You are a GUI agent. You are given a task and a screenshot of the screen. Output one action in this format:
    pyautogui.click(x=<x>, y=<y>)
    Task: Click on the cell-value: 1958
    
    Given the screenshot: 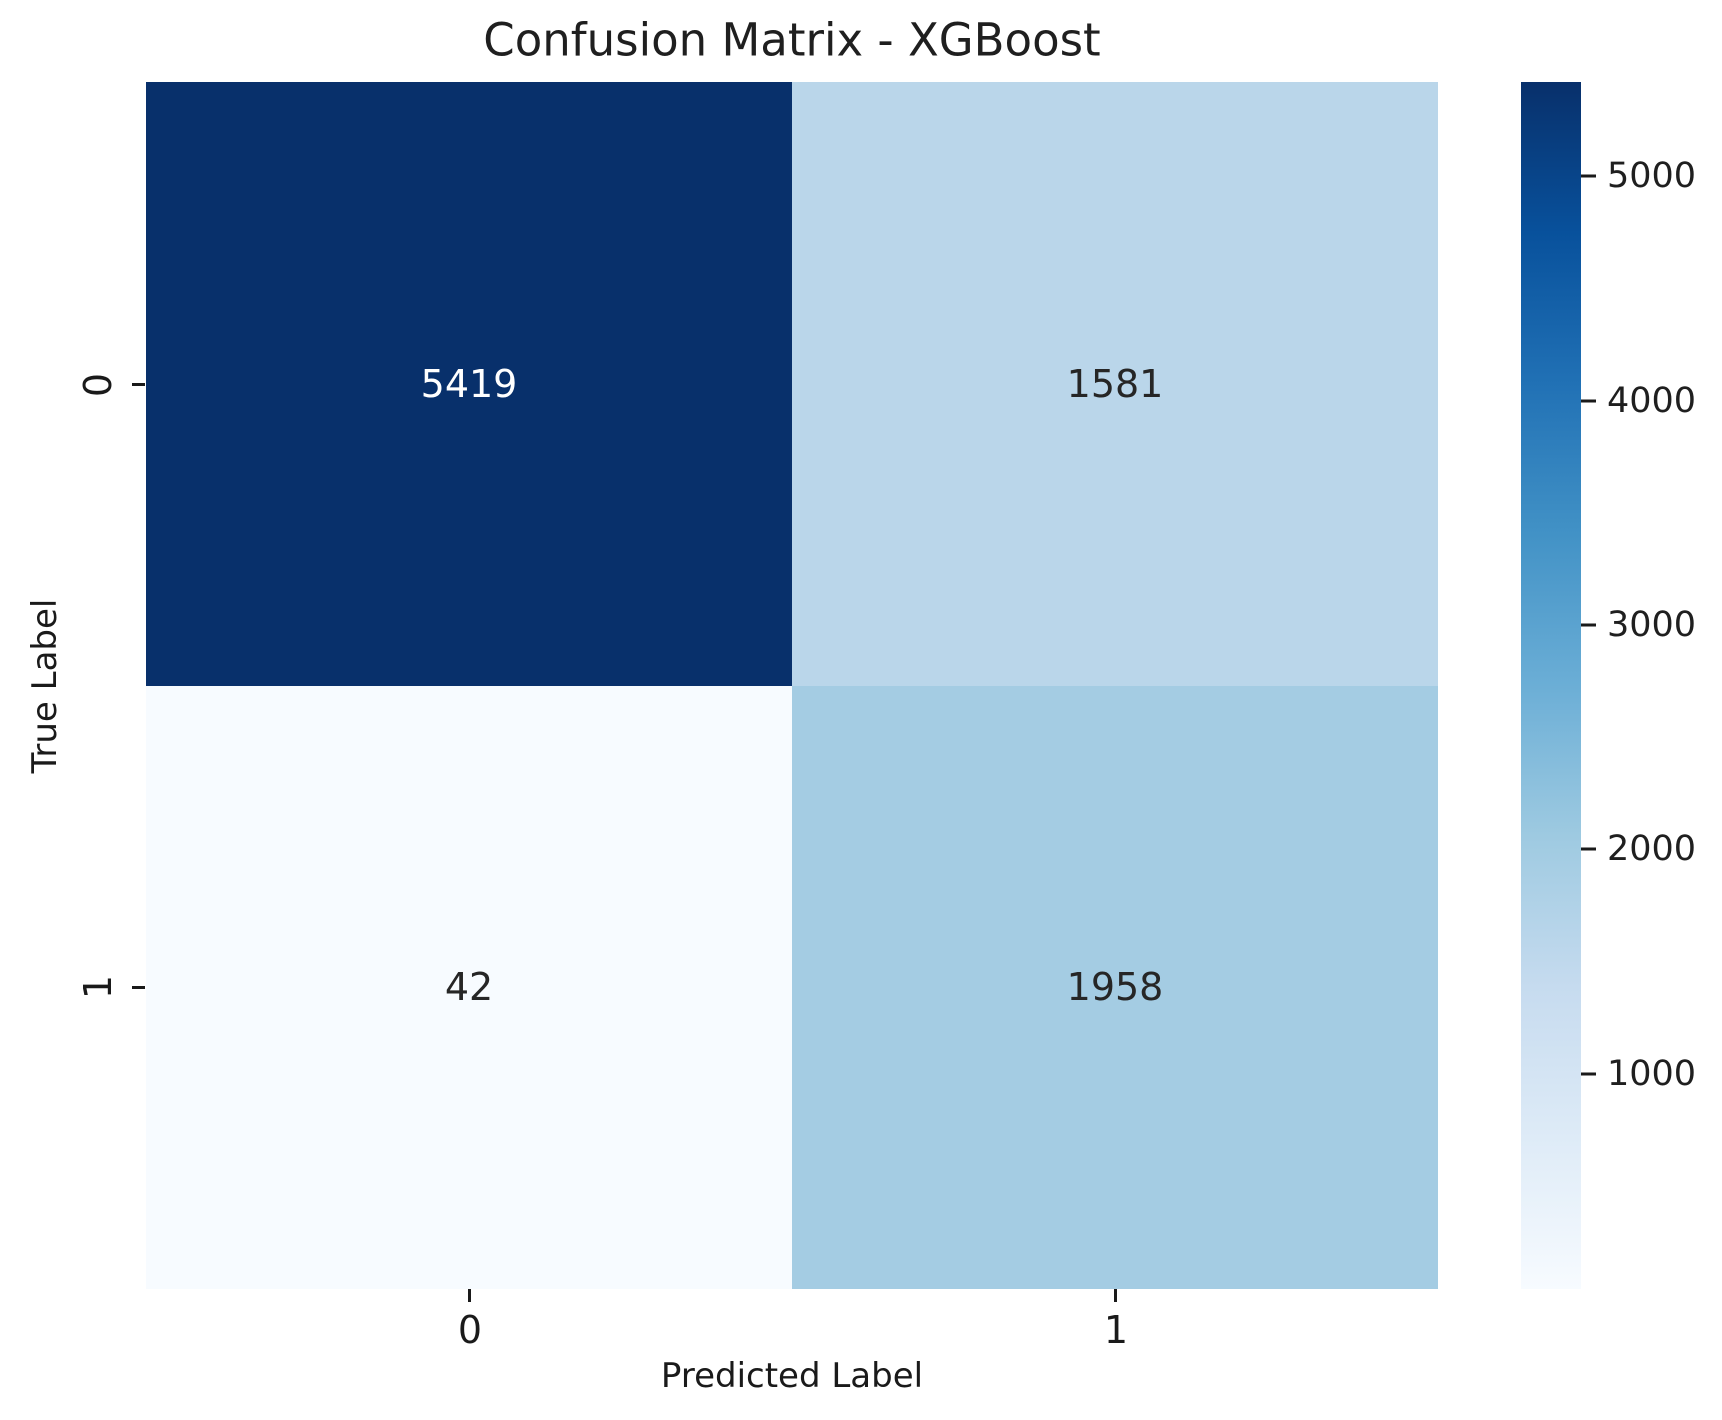 What is the action you would take?
    pyautogui.click(x=1115, y=987)
    